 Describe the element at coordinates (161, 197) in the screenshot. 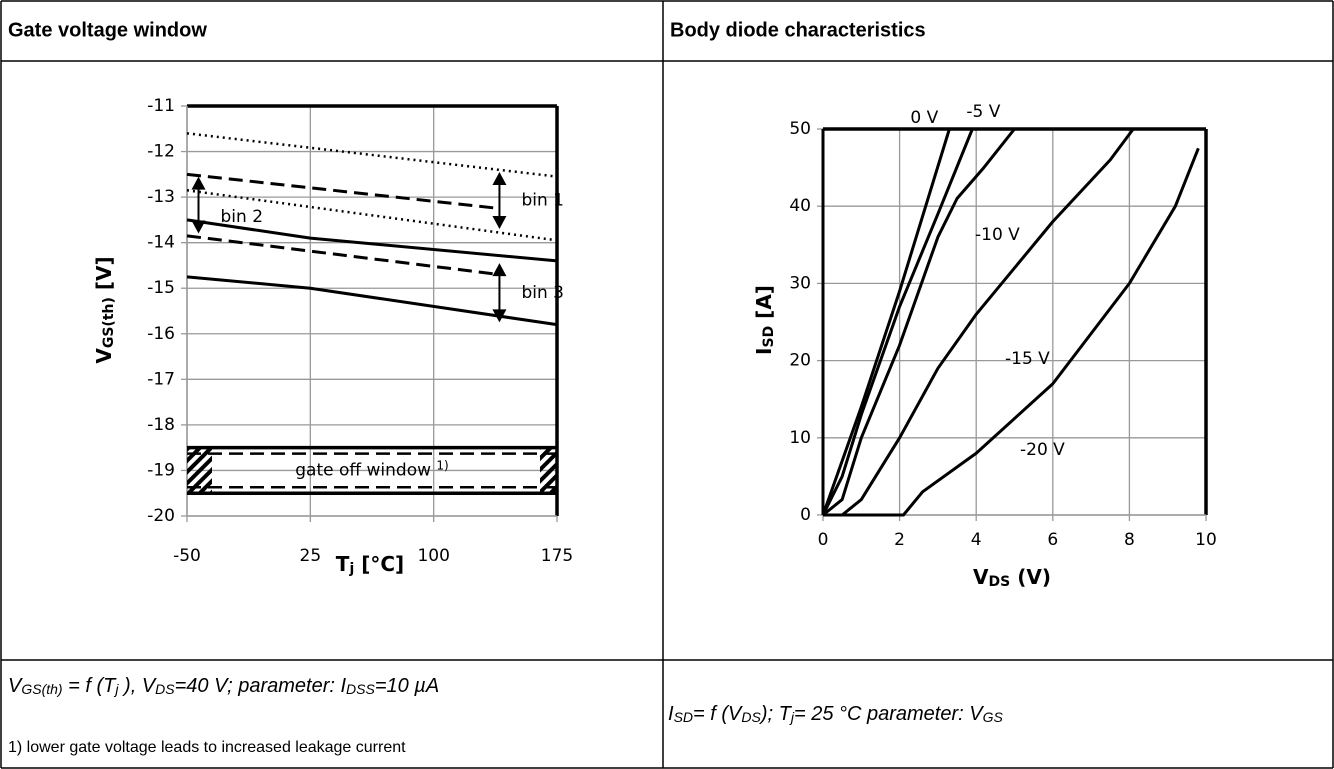

I see `y-tick-label: -13` at that location.